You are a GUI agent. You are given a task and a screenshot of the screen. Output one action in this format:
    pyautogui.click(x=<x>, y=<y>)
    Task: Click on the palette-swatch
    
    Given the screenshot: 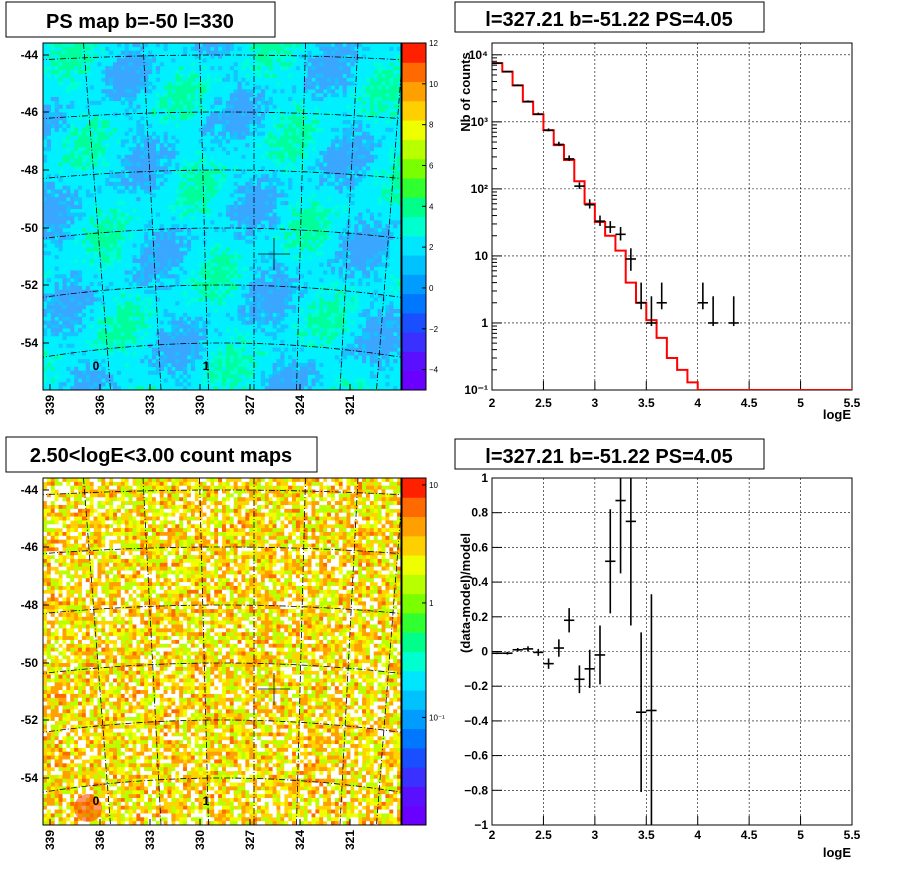 What is the action you would take?
    pyautogui.click(x=414, y=72)
    